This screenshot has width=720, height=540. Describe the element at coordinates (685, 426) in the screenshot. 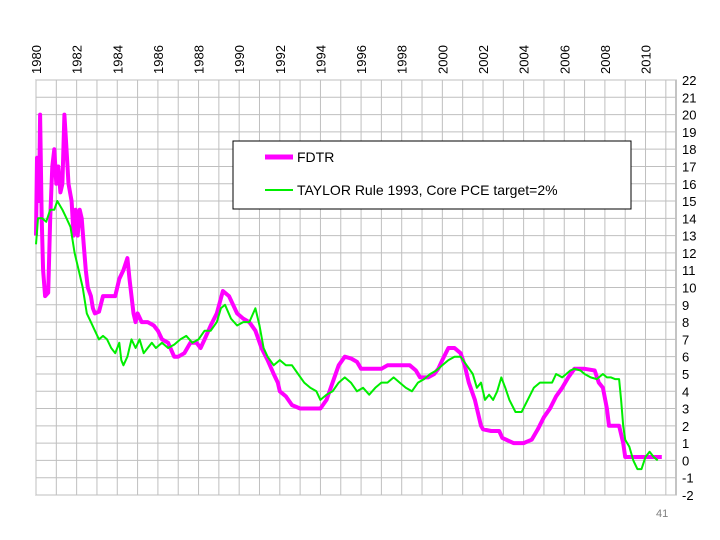

I see `y-tick-label: 2` at that location.